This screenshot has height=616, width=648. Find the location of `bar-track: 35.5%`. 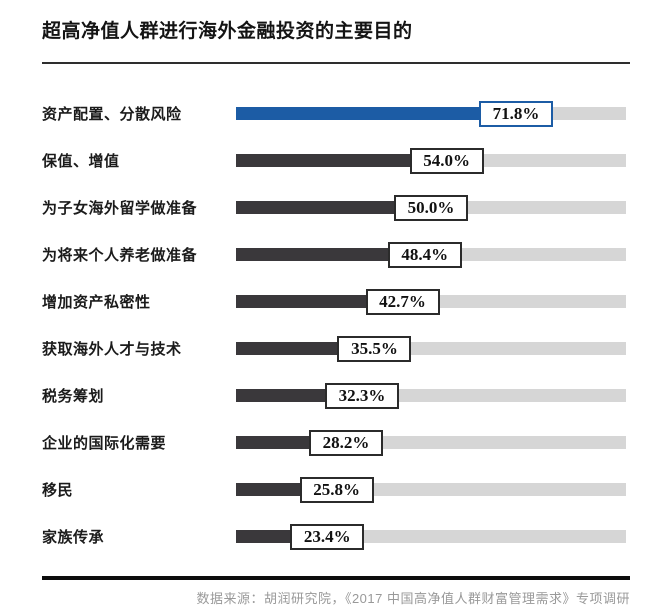

bar-track: 35.5% is located at coordinates (431, 348).